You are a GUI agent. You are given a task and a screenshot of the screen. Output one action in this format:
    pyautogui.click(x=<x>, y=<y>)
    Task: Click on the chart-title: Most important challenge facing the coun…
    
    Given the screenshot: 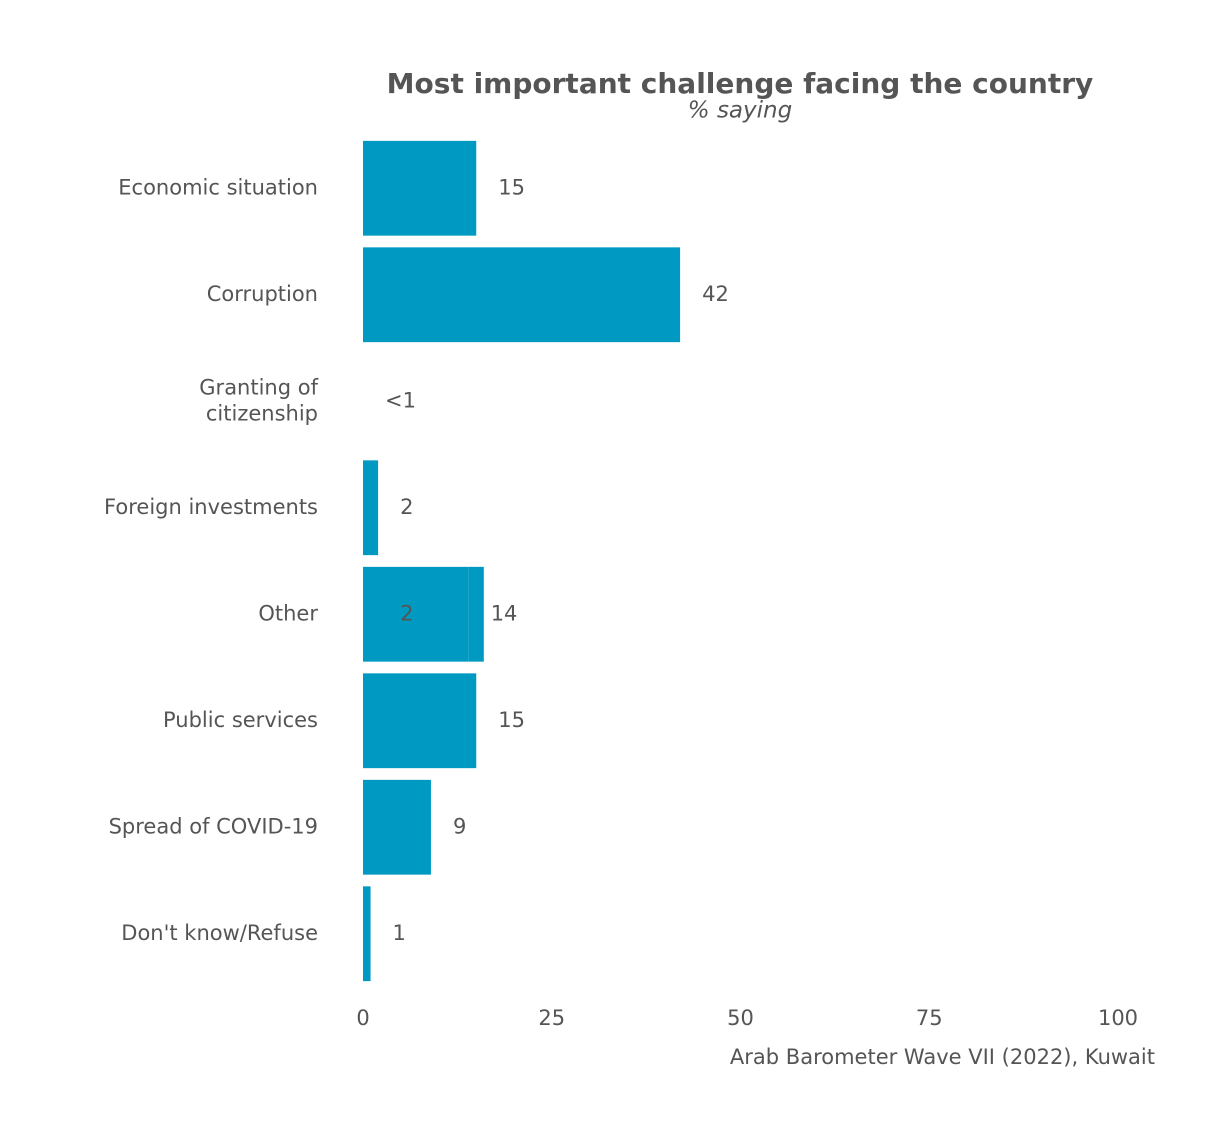 What is the action you would take?
    pyautogui.click(x=740, y=83)
    